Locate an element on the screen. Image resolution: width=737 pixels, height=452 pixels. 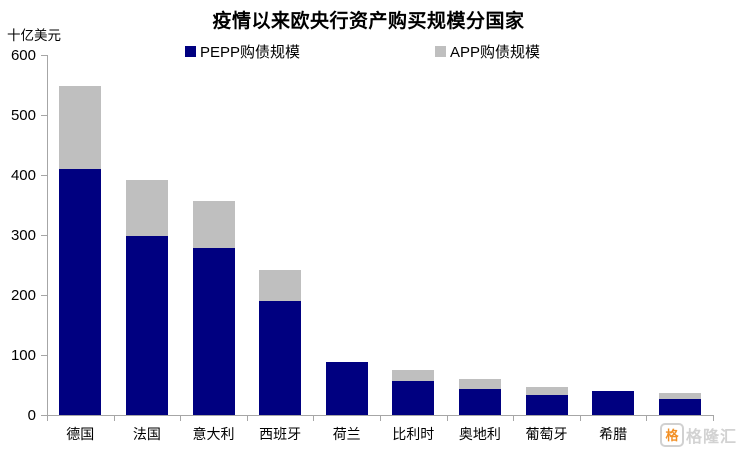
x-category-label: 葡萄牙 is located at coordinates (546, 434).